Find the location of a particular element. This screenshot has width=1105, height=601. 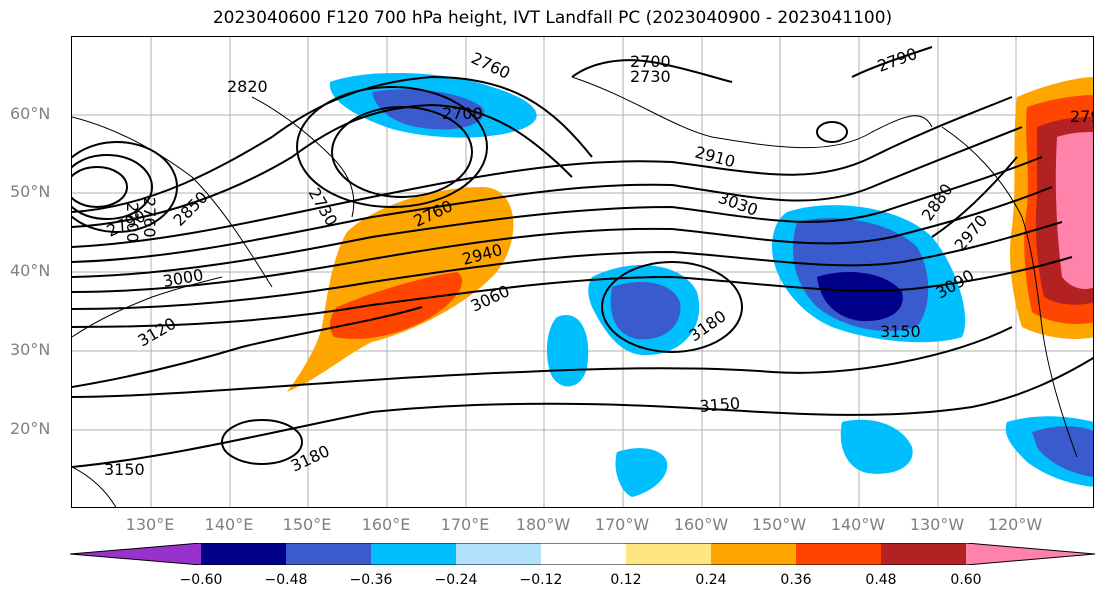

contour-label: 2820 is located at coordinates (247, 86).